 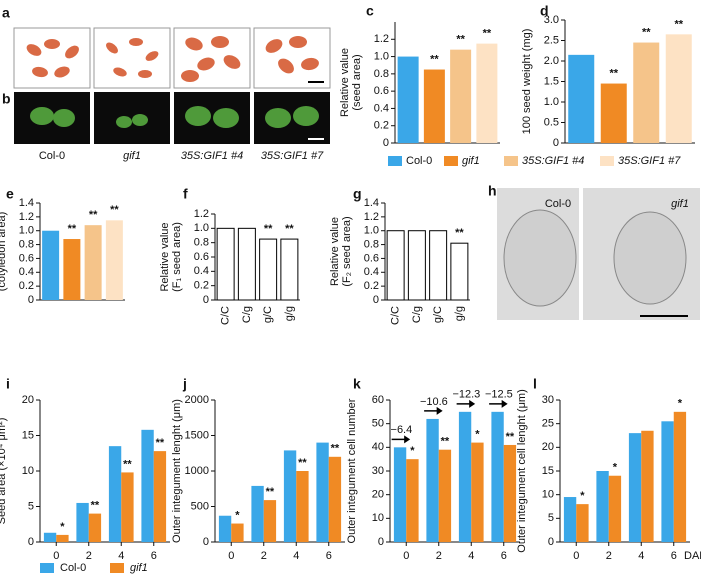 What do you see at coordinates (197, 400) in the screenshot?
I see `y-tick-label: 2000` at bounding box center [197, 400].